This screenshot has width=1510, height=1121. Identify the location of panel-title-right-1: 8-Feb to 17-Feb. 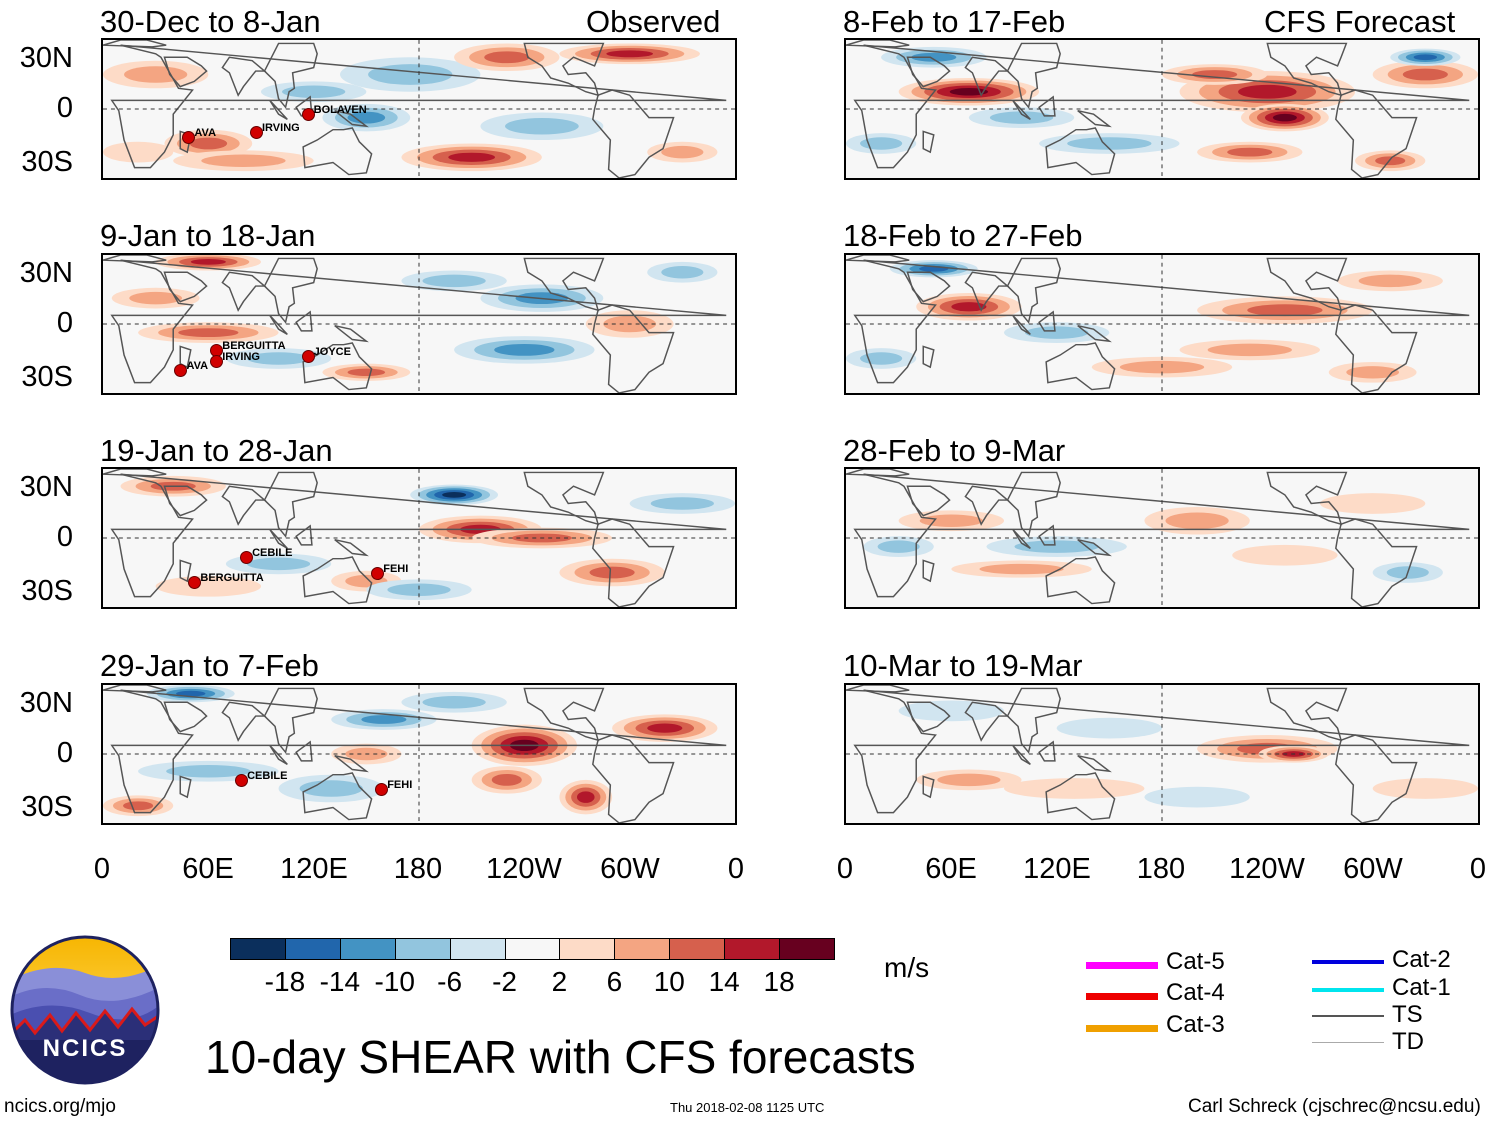
(954, 21).